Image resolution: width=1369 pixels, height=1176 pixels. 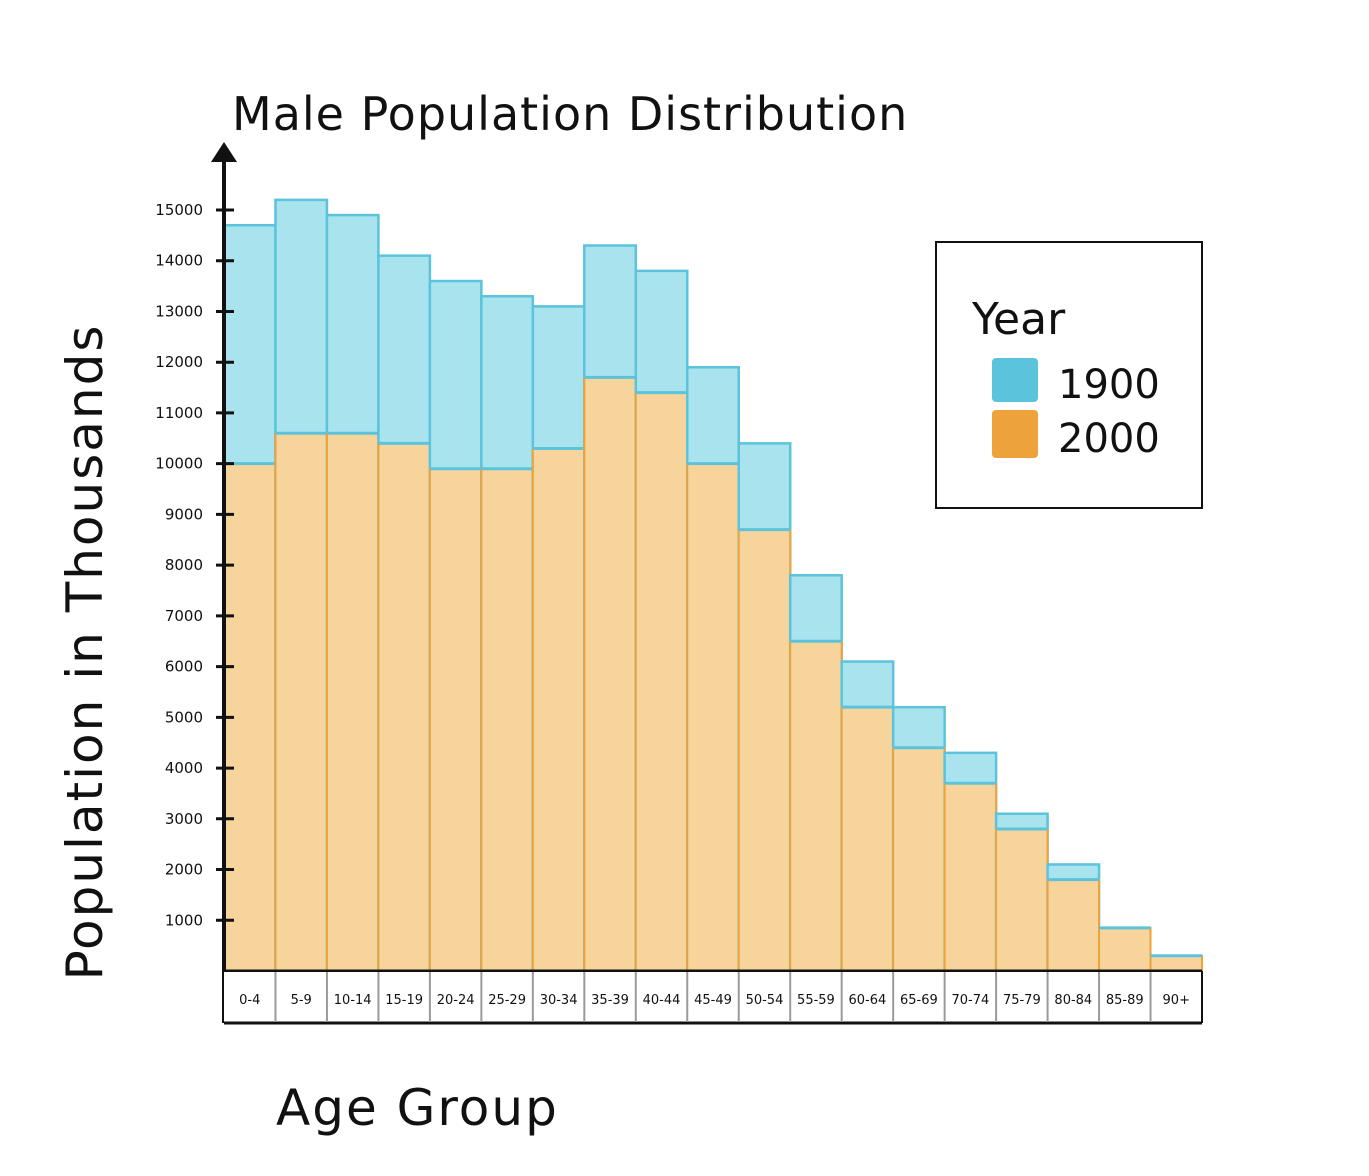 I want to click on x-tick-label-0-4: 0-4, so click(x=249, y=1000).